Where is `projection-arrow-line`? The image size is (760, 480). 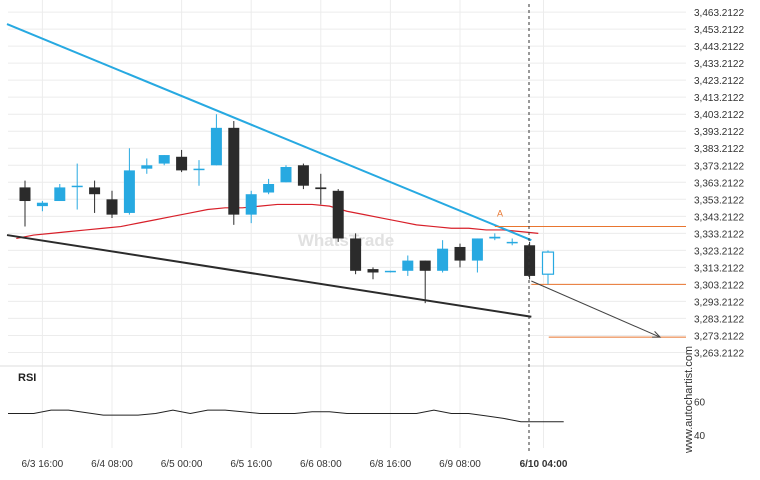 projection-arrow-line is located at coordinates (596, 309).